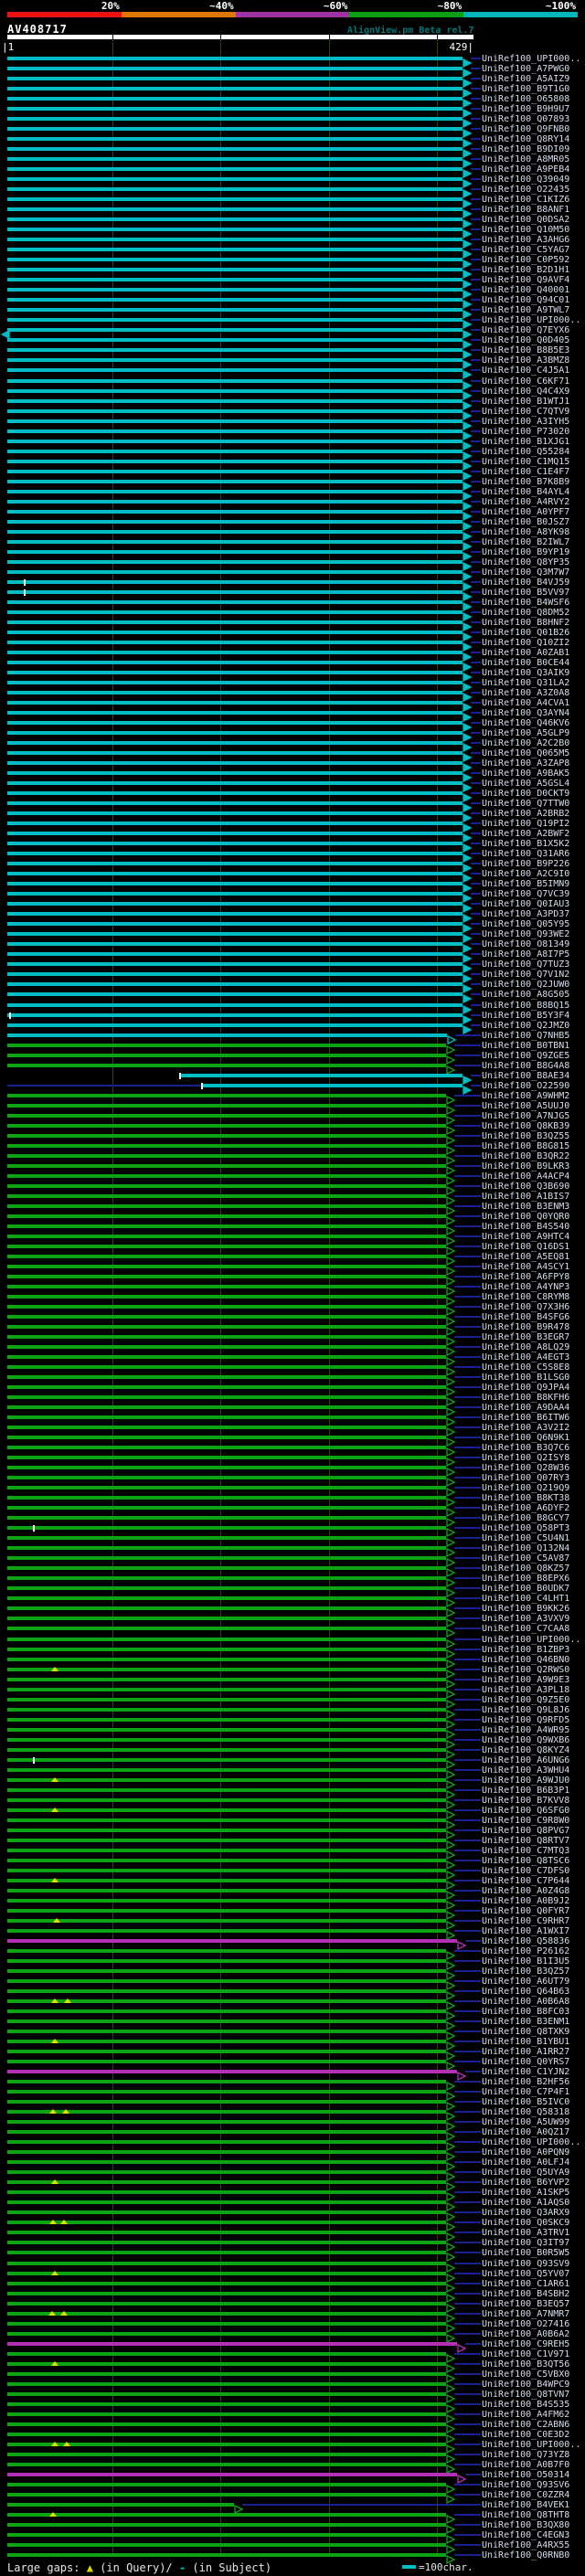  Describe the element at coordinates (526, 2002) in the screenshot. I see `hit-accession-label: UniRef100_A0B6A8` at that location.